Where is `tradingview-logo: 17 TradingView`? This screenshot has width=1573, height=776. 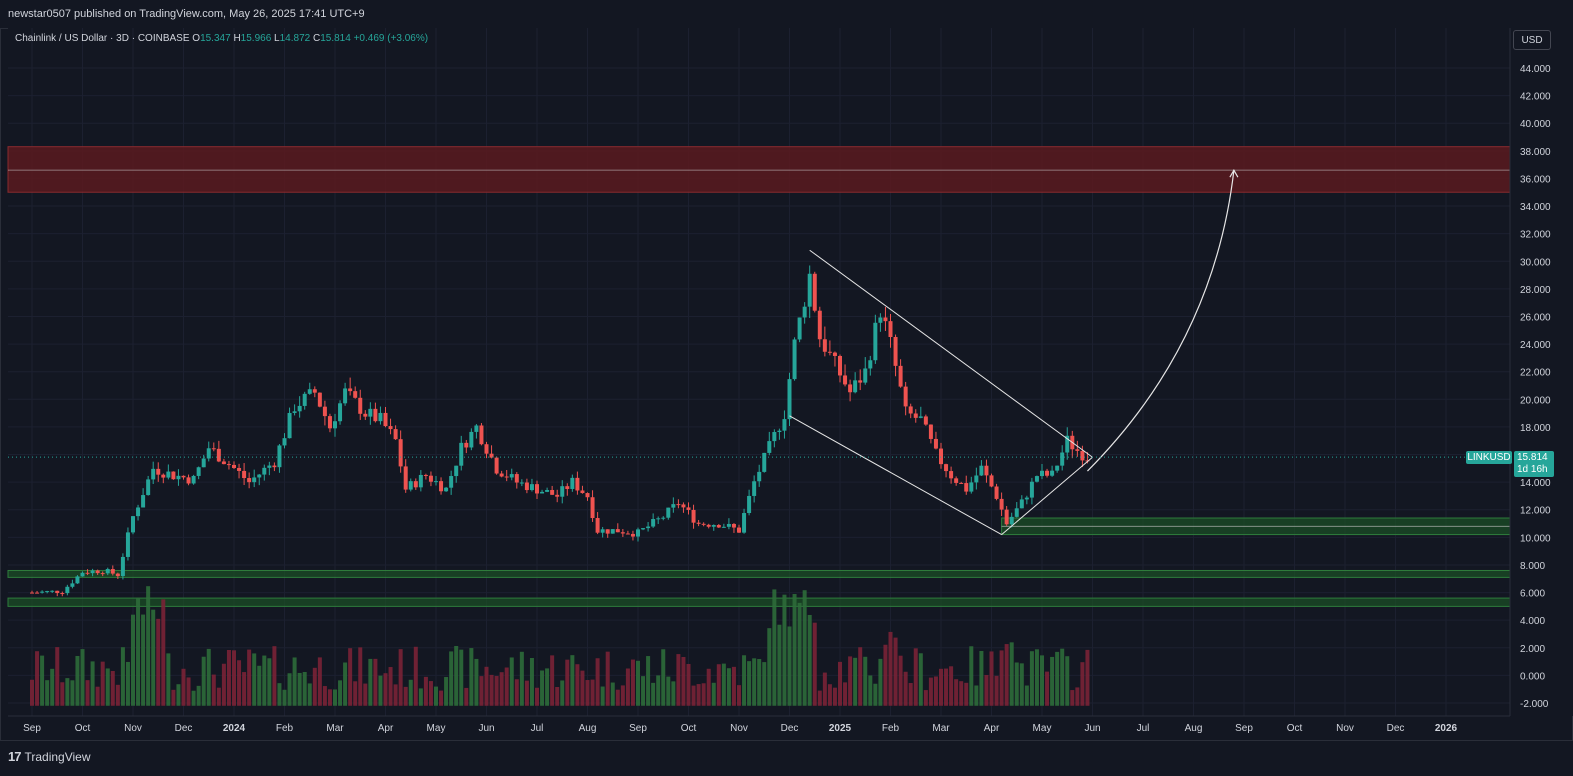 tradingview-logo: 17 TradingView is located at coordinates (49, 756).